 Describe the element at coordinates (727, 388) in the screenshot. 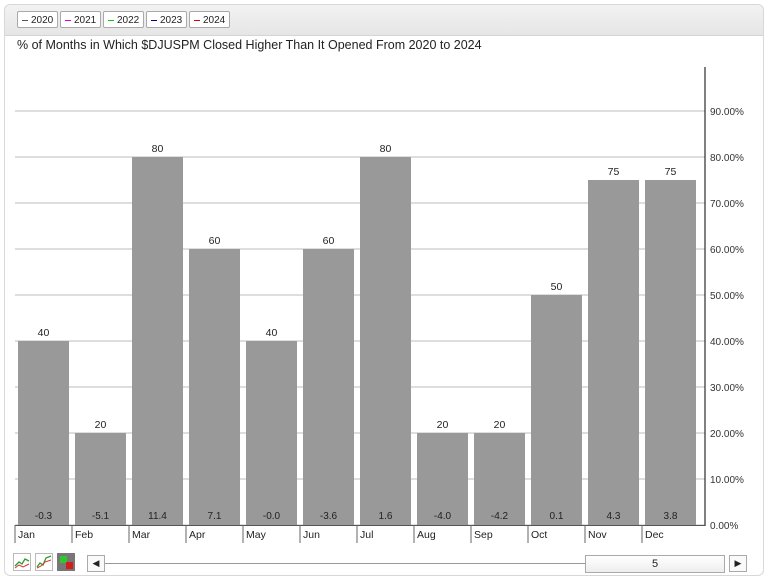

I see `y-tick-label: 30.00%` at that location.